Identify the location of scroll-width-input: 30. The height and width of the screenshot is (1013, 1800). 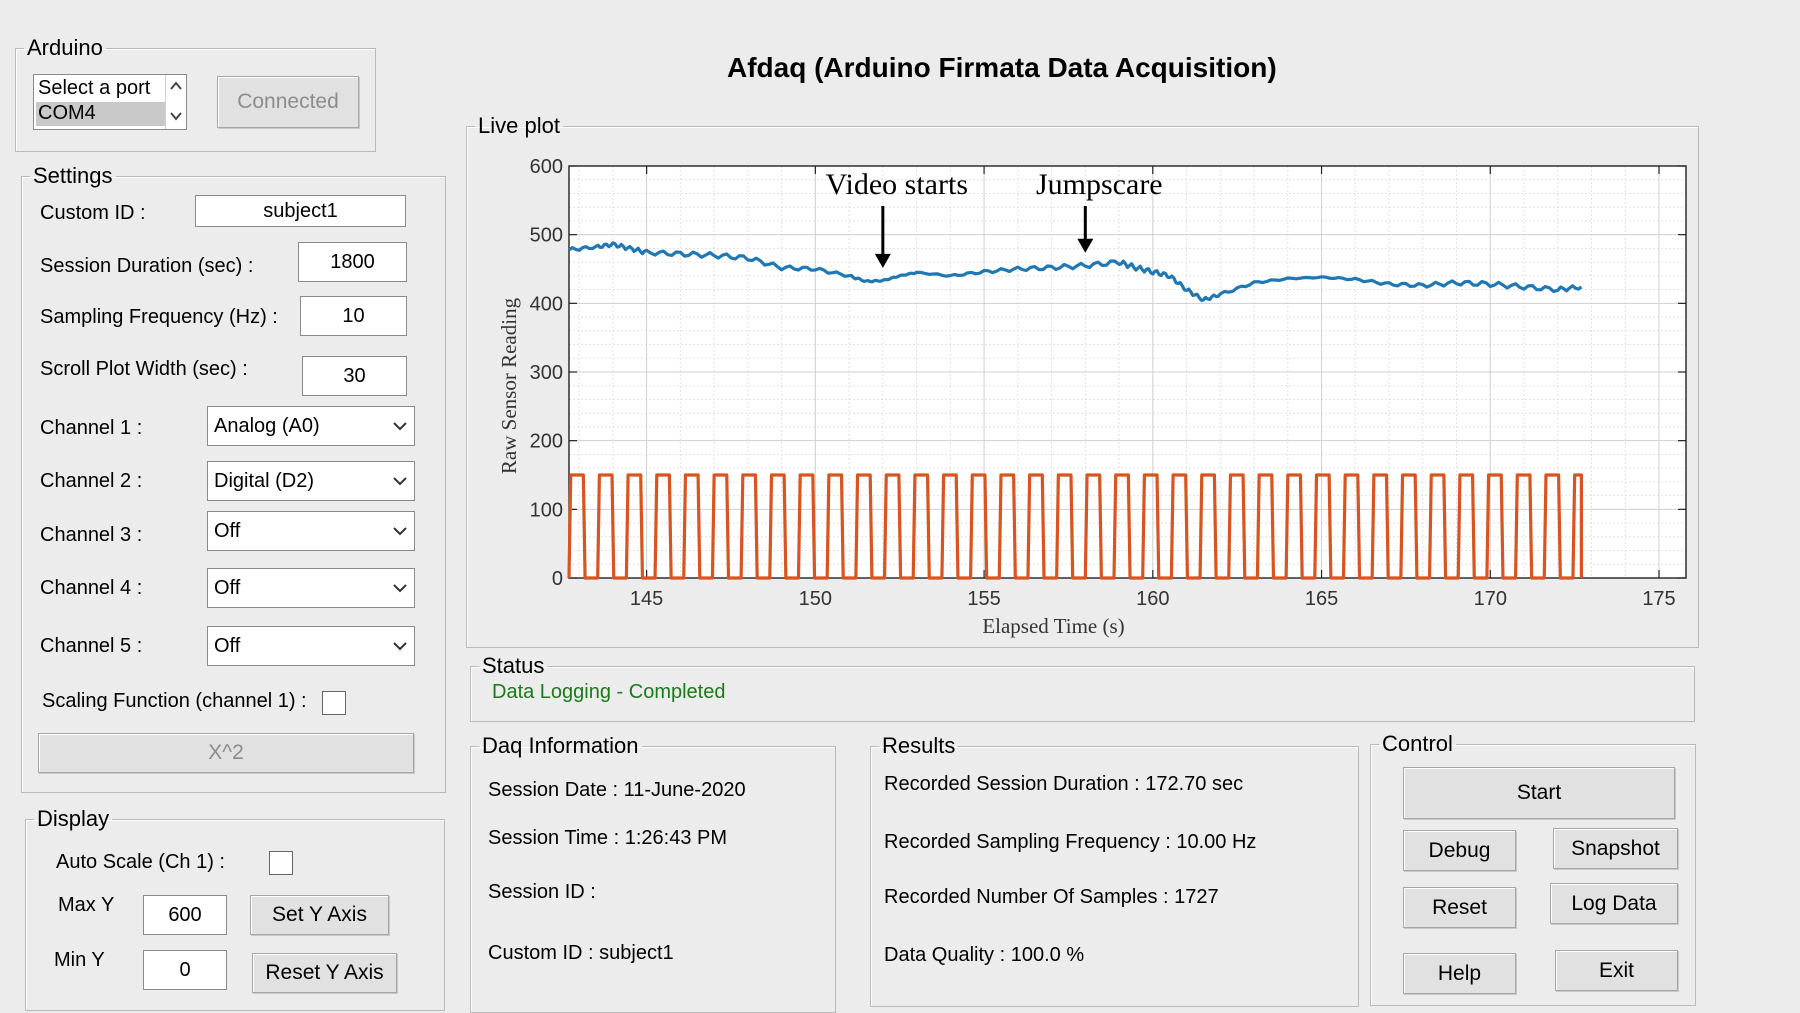
(354, 376).